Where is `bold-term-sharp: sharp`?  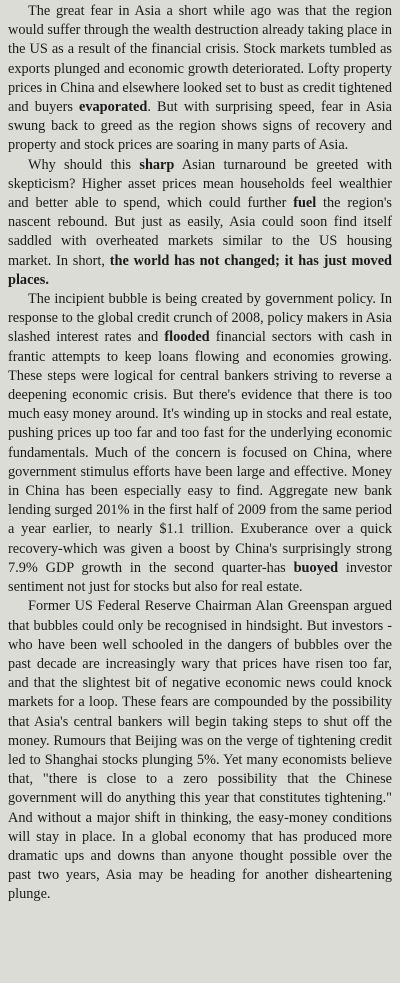 bold-term-sharp: sharp is located at coordinates (157, 164).